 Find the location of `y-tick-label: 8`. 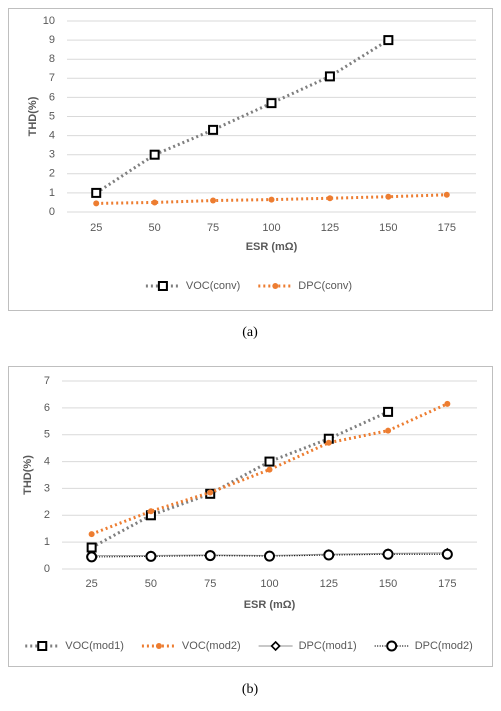

y-tick-label: 8 is located at coordinates (52, 59).